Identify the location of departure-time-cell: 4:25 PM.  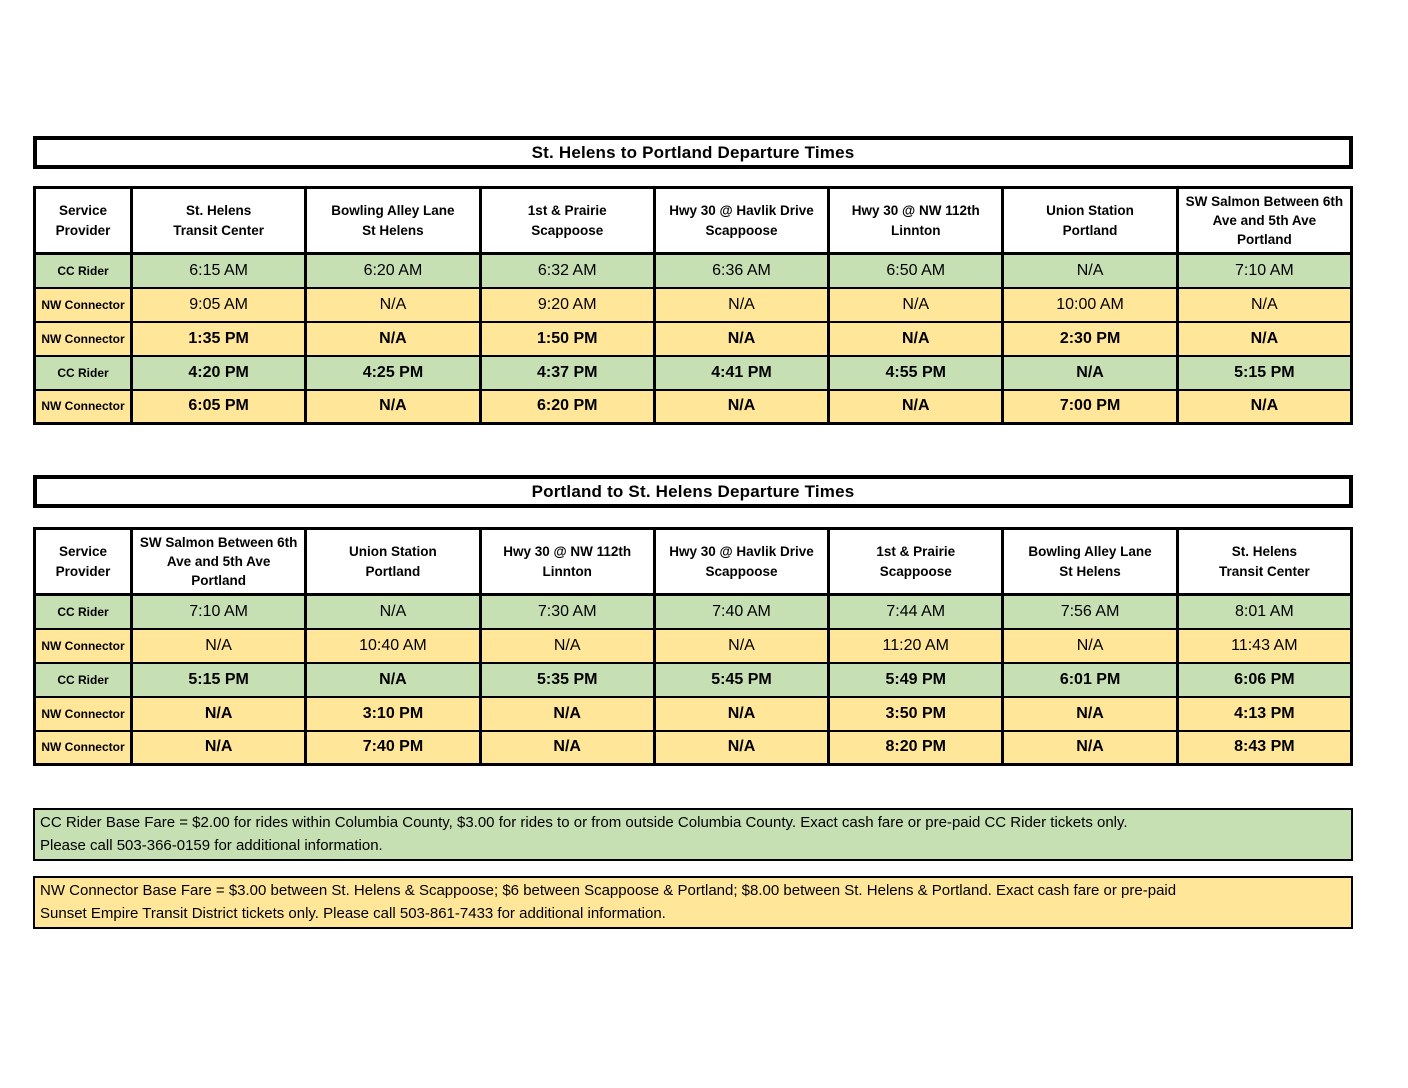
(393, 372).